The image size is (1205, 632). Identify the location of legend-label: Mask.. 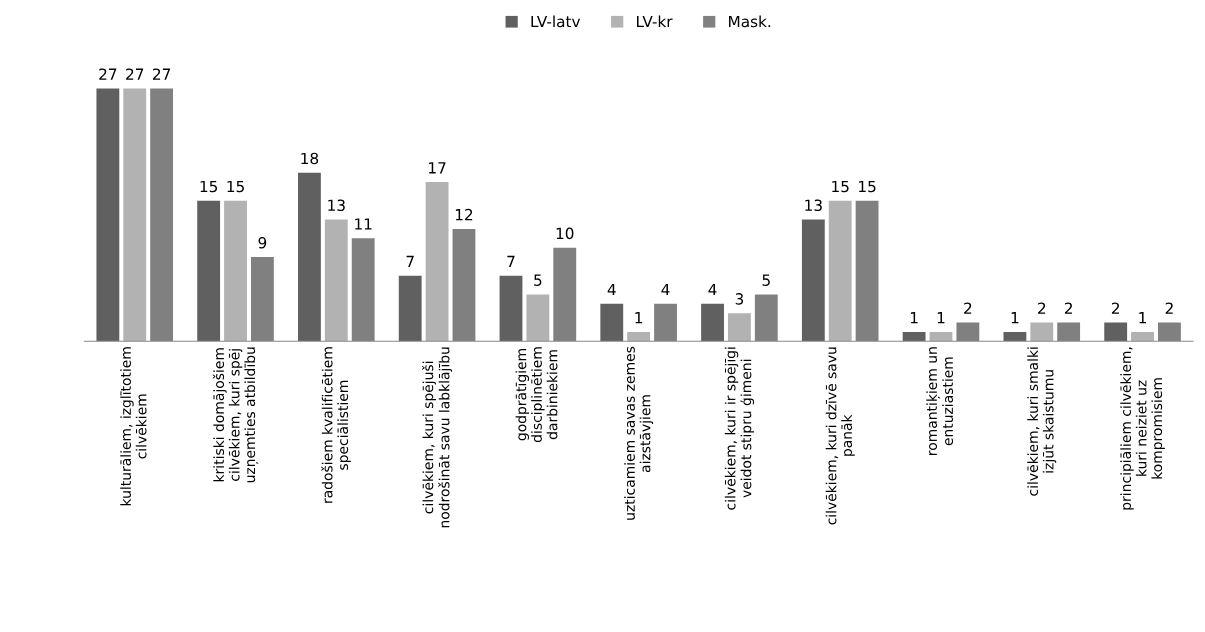
(750, 21).